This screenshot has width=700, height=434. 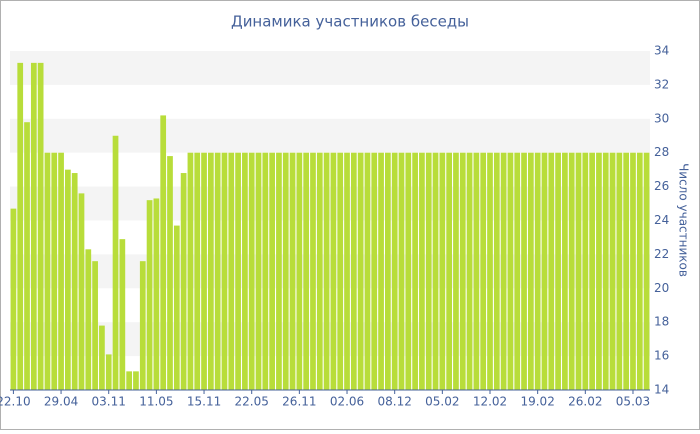 What do you see at coordinates (661, 51) in the screenshot?
I see `y-tick-label: 34` at bounding box center [661, 51].